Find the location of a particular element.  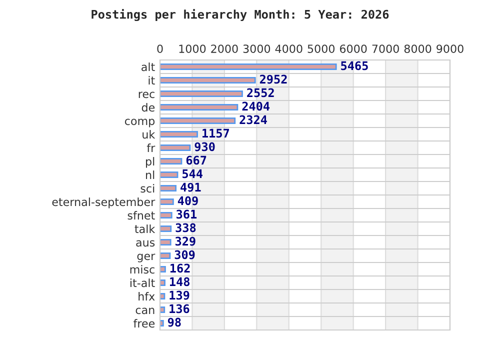

data-label: 98 is located at coordinates (174, 322).